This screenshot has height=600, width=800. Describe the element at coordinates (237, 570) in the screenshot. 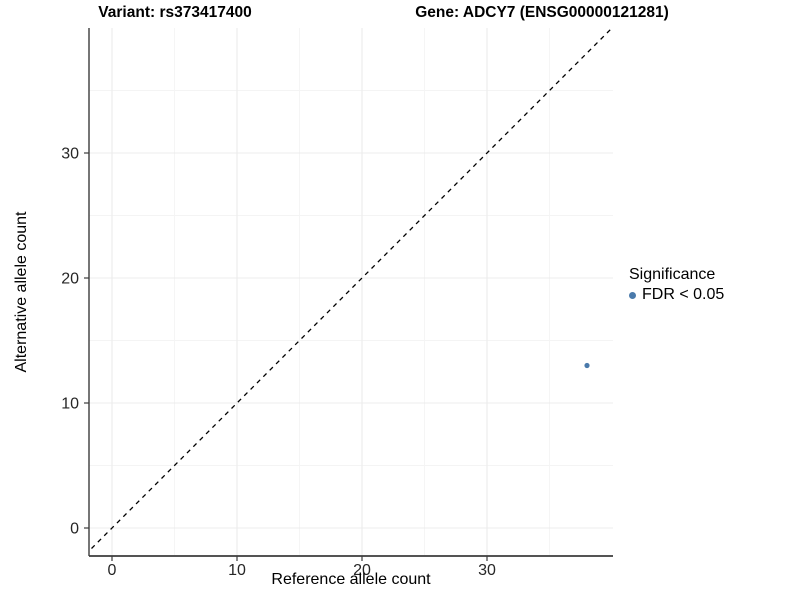

I see `x-tick-label: 10` at that location.